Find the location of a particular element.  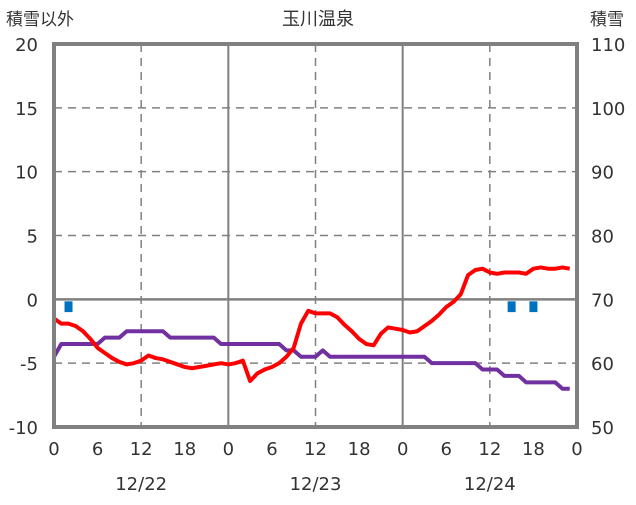

date-label: 12/24 is located at coordinates (490, 484).